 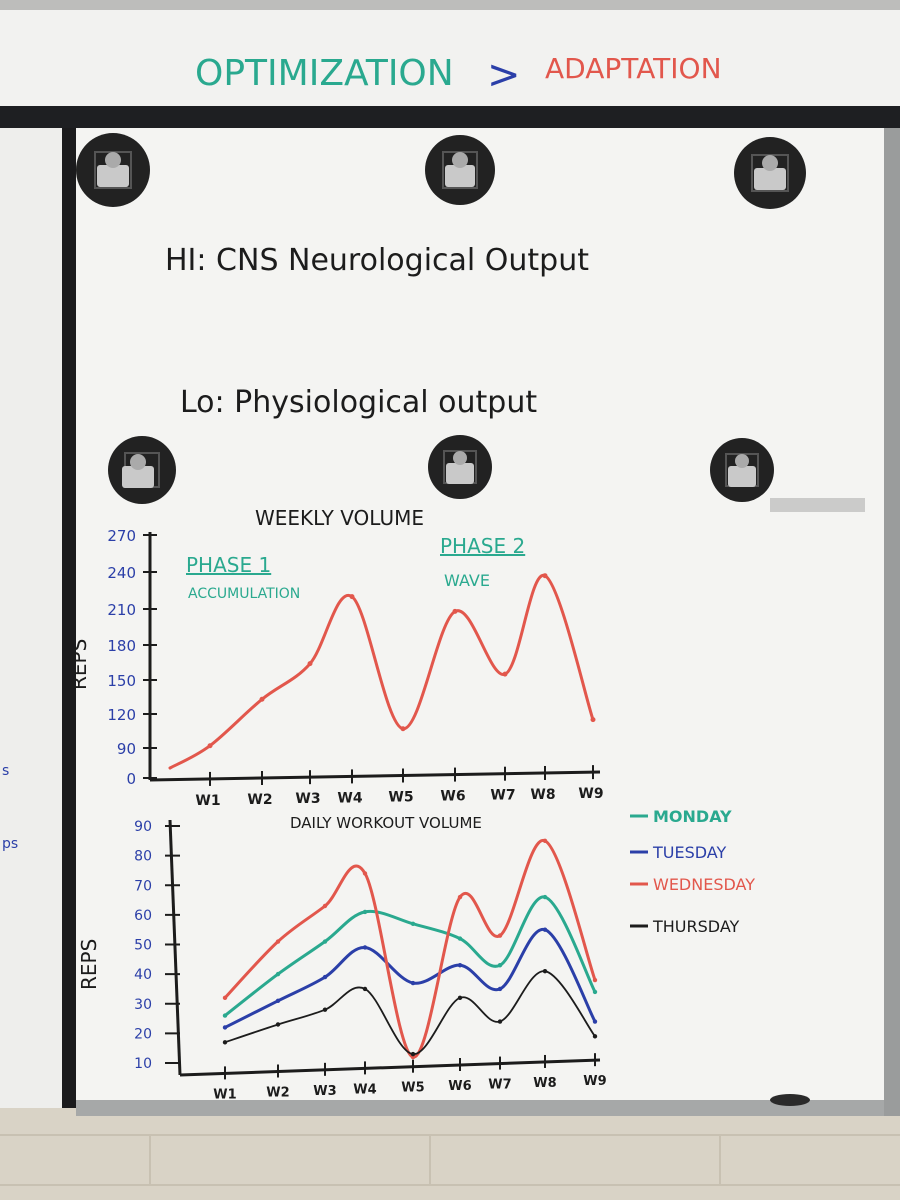 I want to click on daily-line-thursday, so click(x=410, y=1013).